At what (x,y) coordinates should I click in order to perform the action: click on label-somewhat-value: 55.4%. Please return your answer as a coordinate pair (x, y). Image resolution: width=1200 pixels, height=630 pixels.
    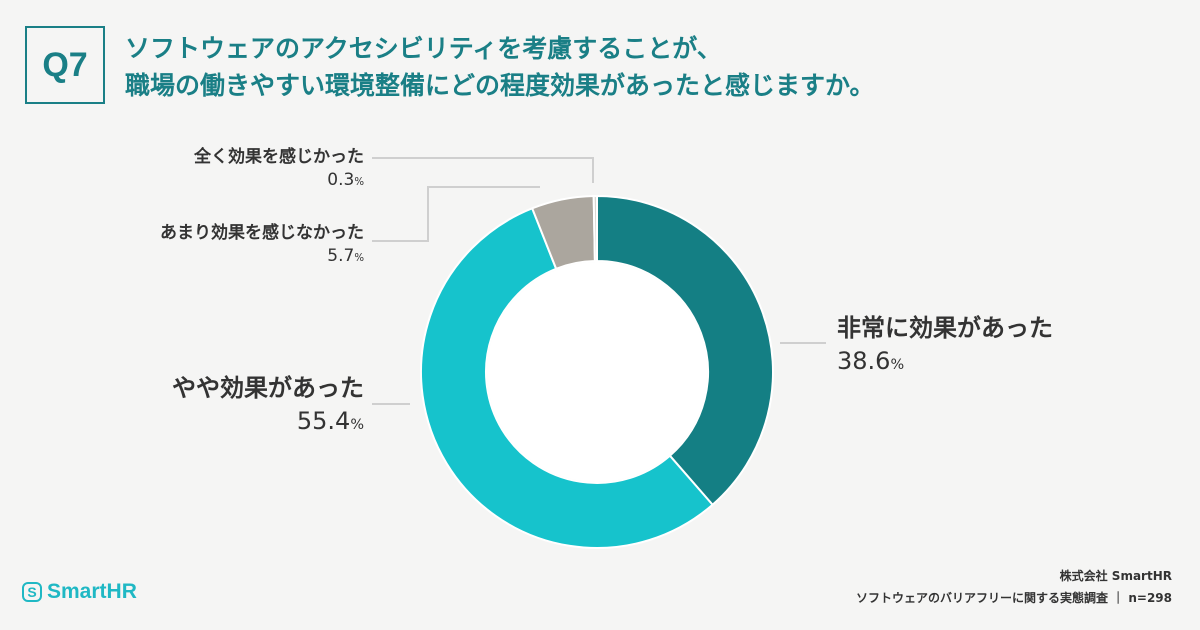
    Looking at the image, I should click on (330, 421).